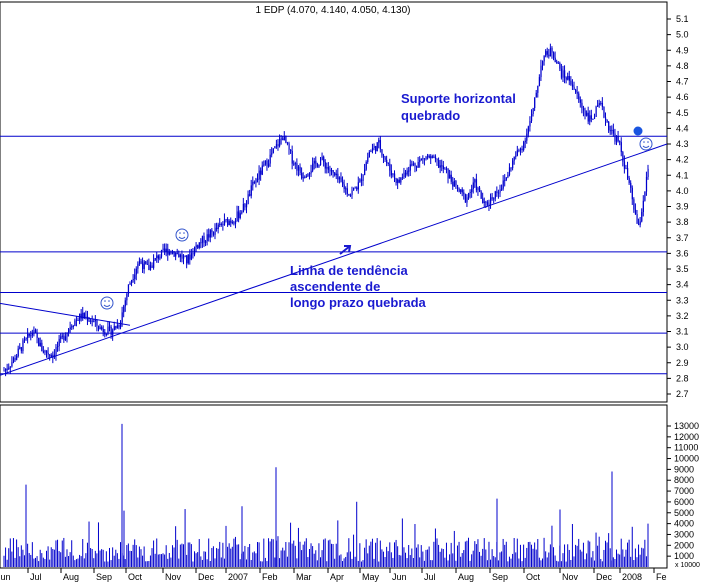 The image size is (707, 582). Describe the element at coordinates (682, 82) in the screenshot. I see `price-tick-label: 4.7` at that location.